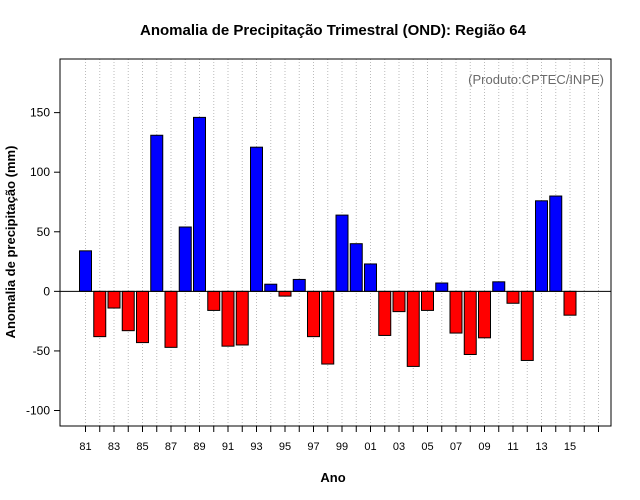 This screenshot has height=500, width=640. Describe the element at coordinates (399, 447) in the screenshot. I see `x-tick-label: 03` at that location.